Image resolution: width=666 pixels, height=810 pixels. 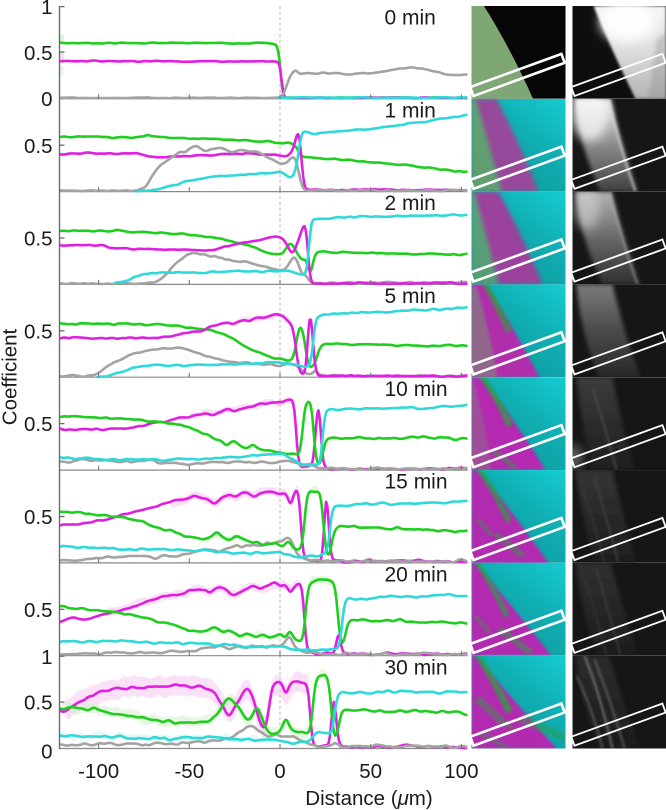 I want to click on svg-text: 2 min, so click(x=410, y=203).